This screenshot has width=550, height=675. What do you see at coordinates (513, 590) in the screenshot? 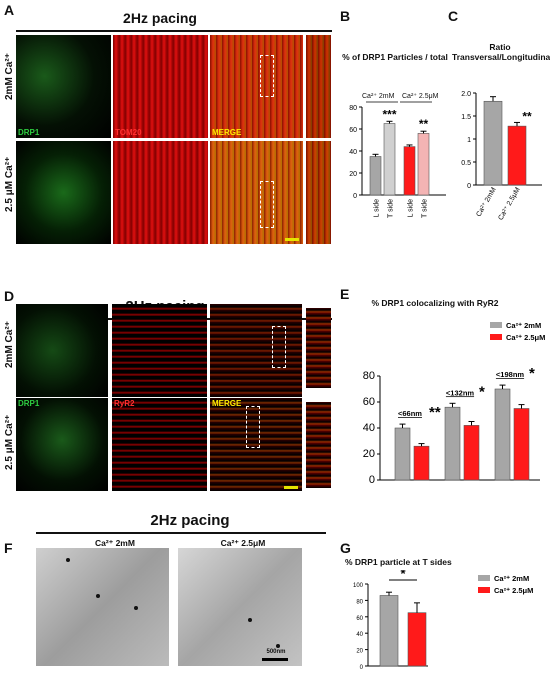
I see `chart-g-legend-label: Ca²⁺ 2.5μM` at bounding box center [513, 590].